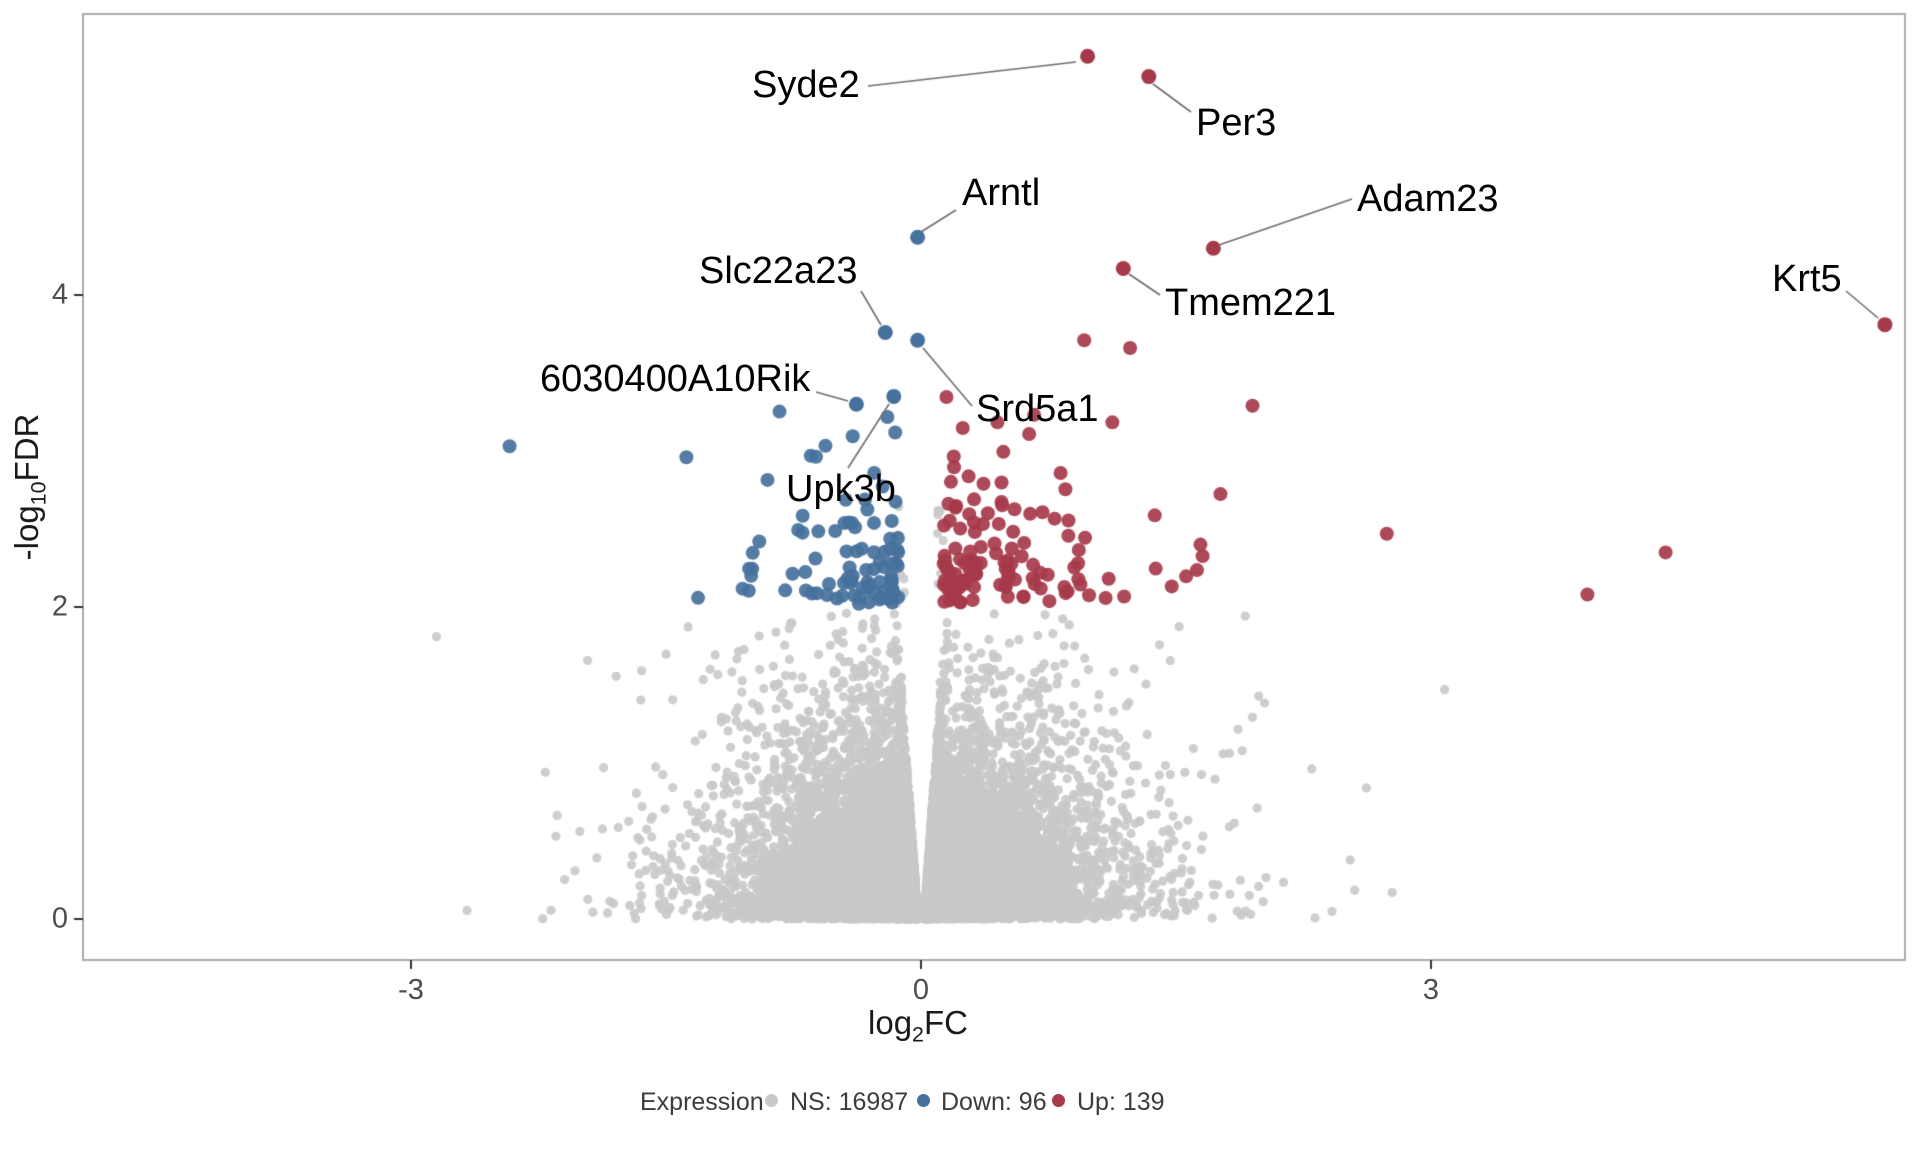 This screenshot has height=1152, width=1920. I want to click on gene-label-tmem221: Tmem221, so click(1251, 303).